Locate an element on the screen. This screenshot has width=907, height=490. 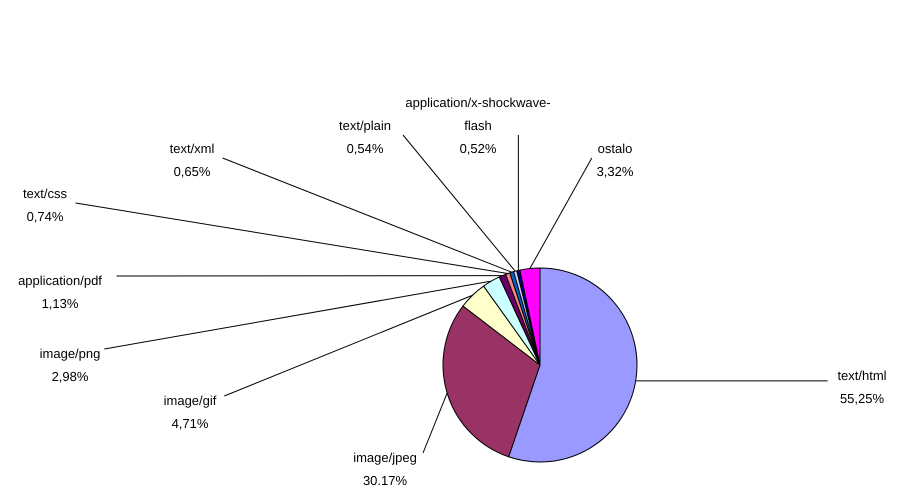
slice-label: image/png is located at coordinates (70, 353).